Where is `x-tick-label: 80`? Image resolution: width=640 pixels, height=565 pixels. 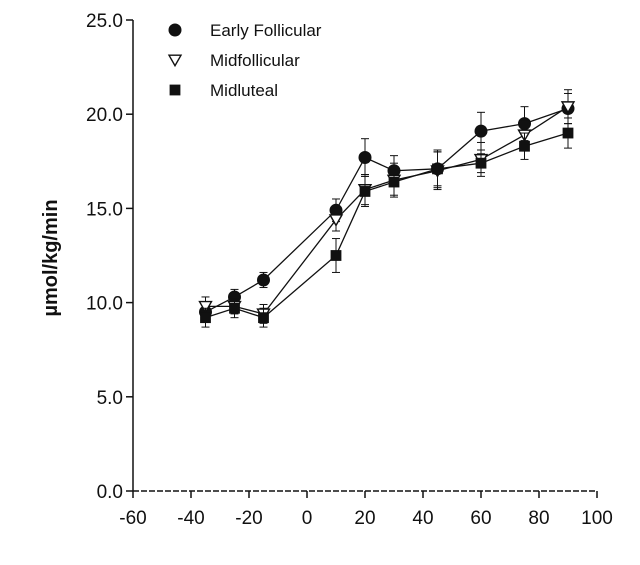 x-tick-label: 80 is located at coordinates (538, 518).